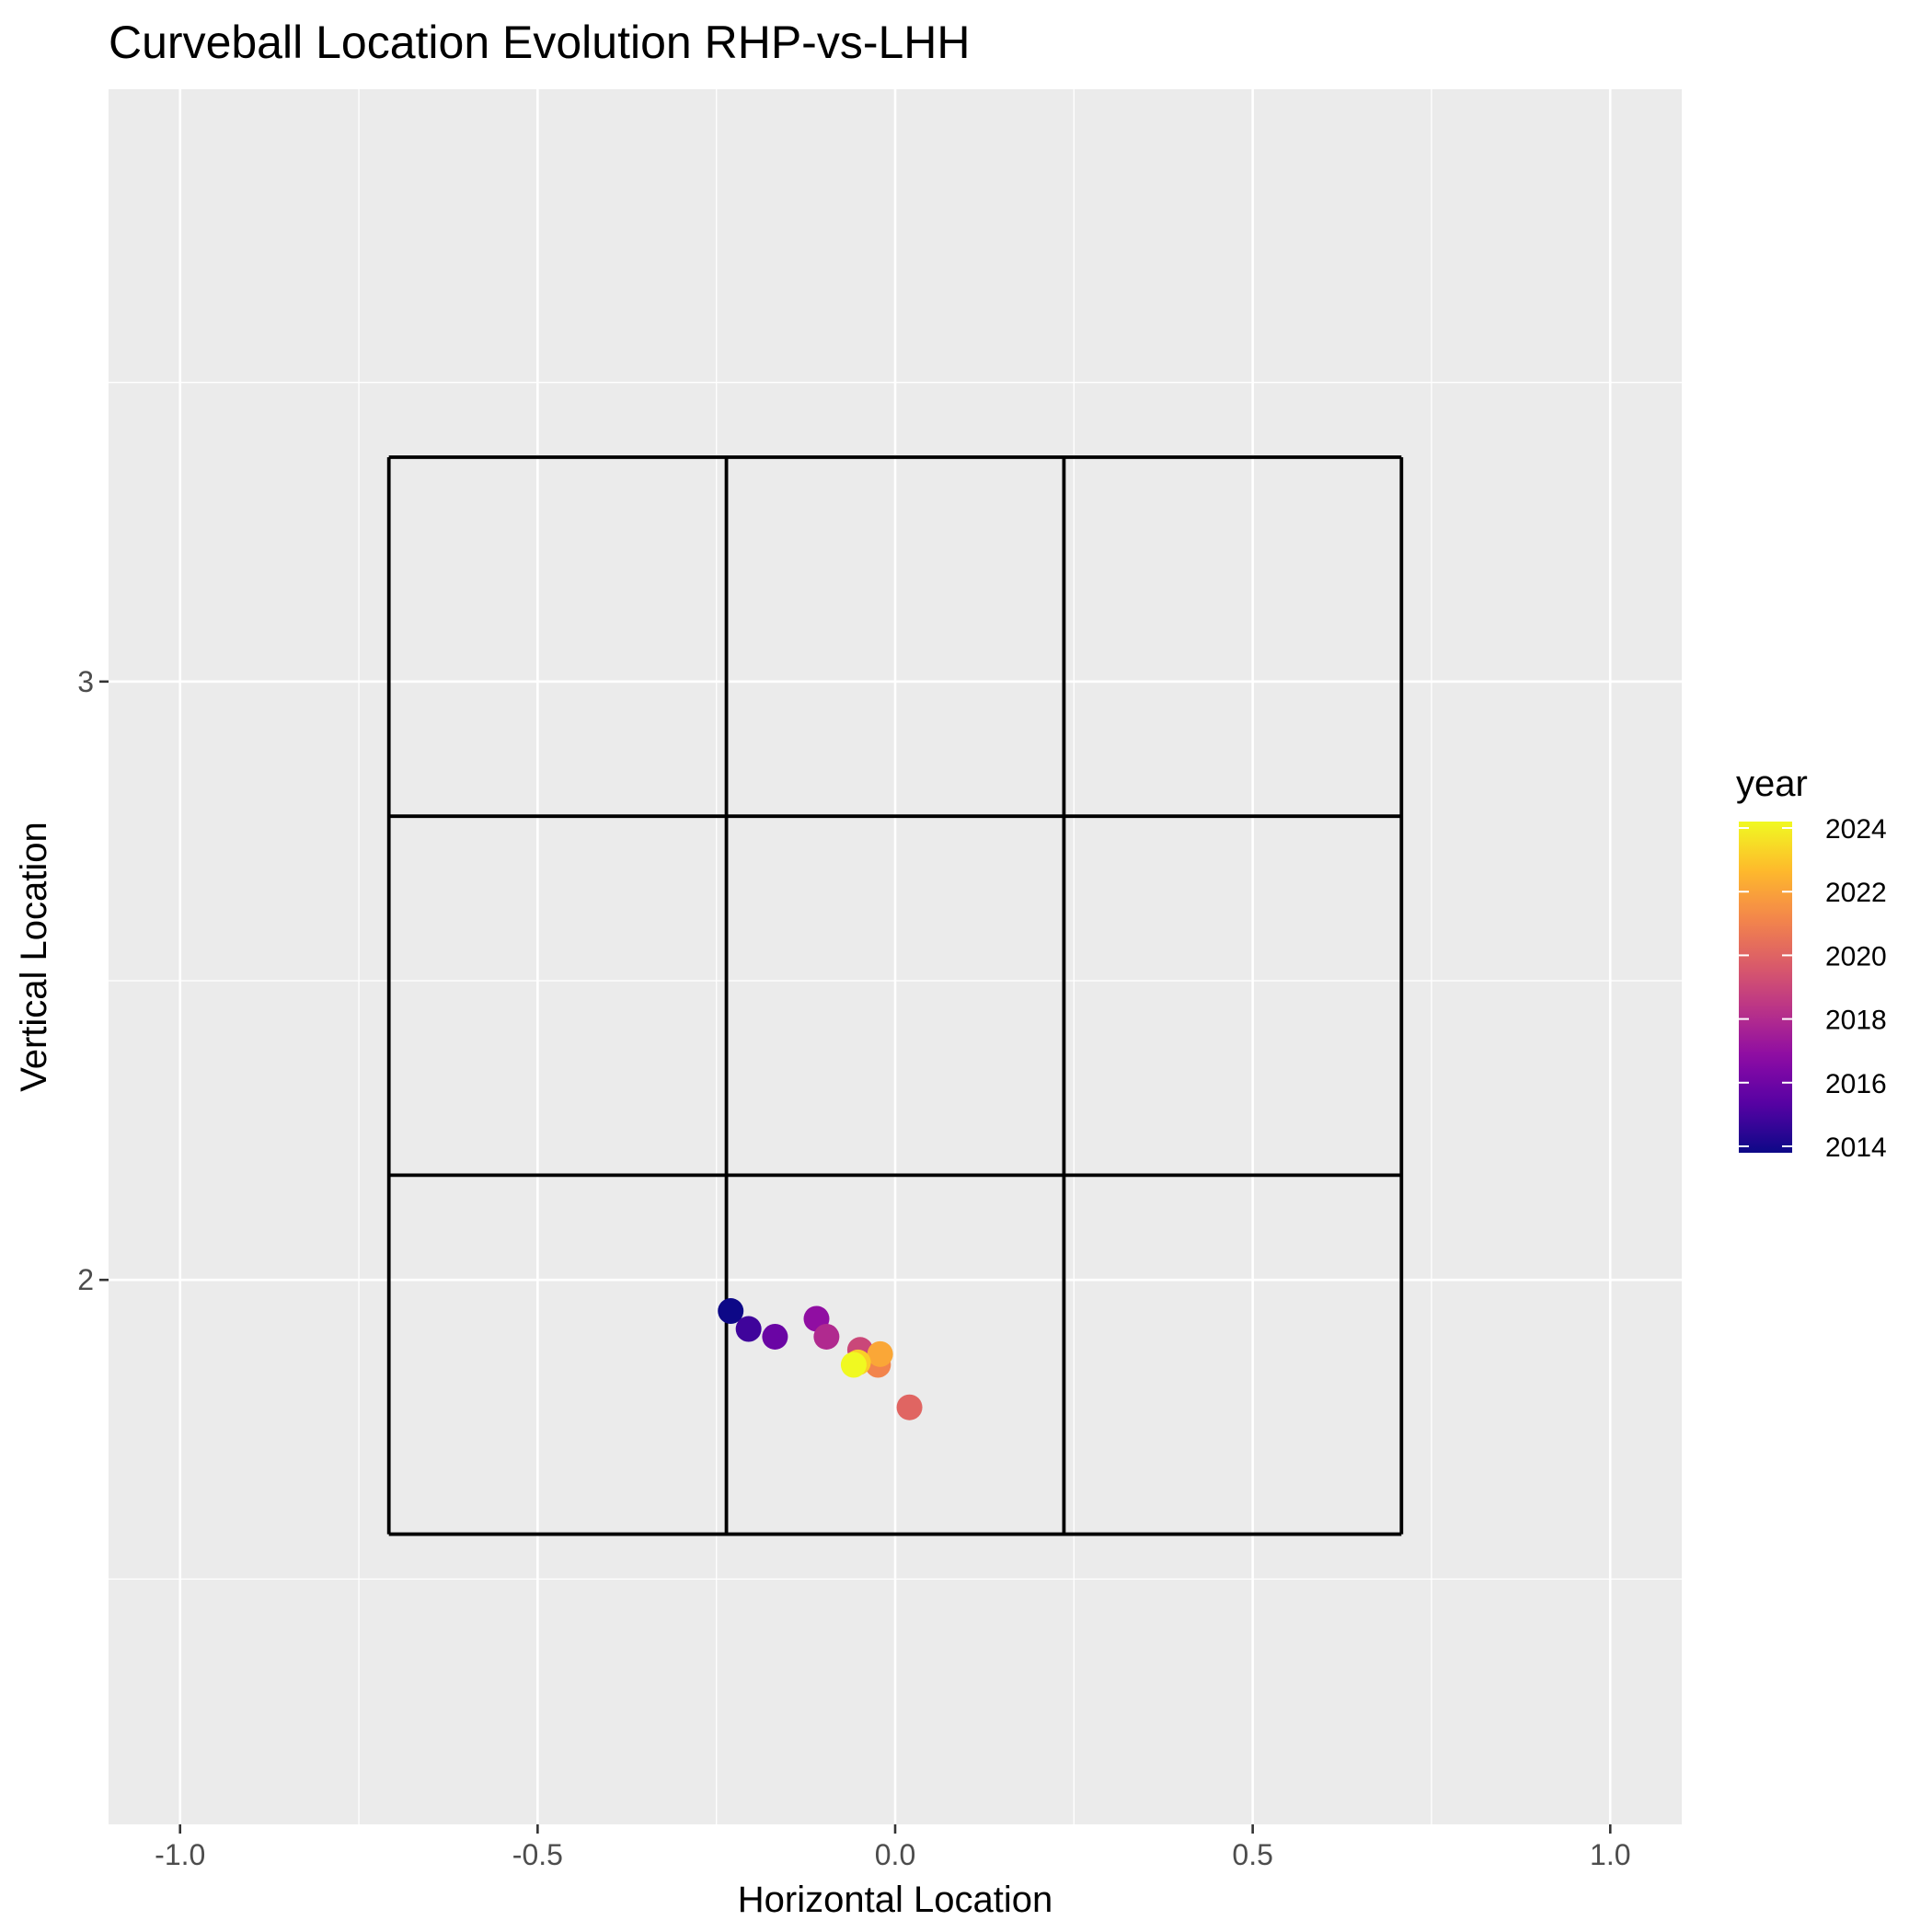  Describe the element at coordinates (1252, 1854) in the screenshot. I see `x-tick-label: 0.5` at that location.